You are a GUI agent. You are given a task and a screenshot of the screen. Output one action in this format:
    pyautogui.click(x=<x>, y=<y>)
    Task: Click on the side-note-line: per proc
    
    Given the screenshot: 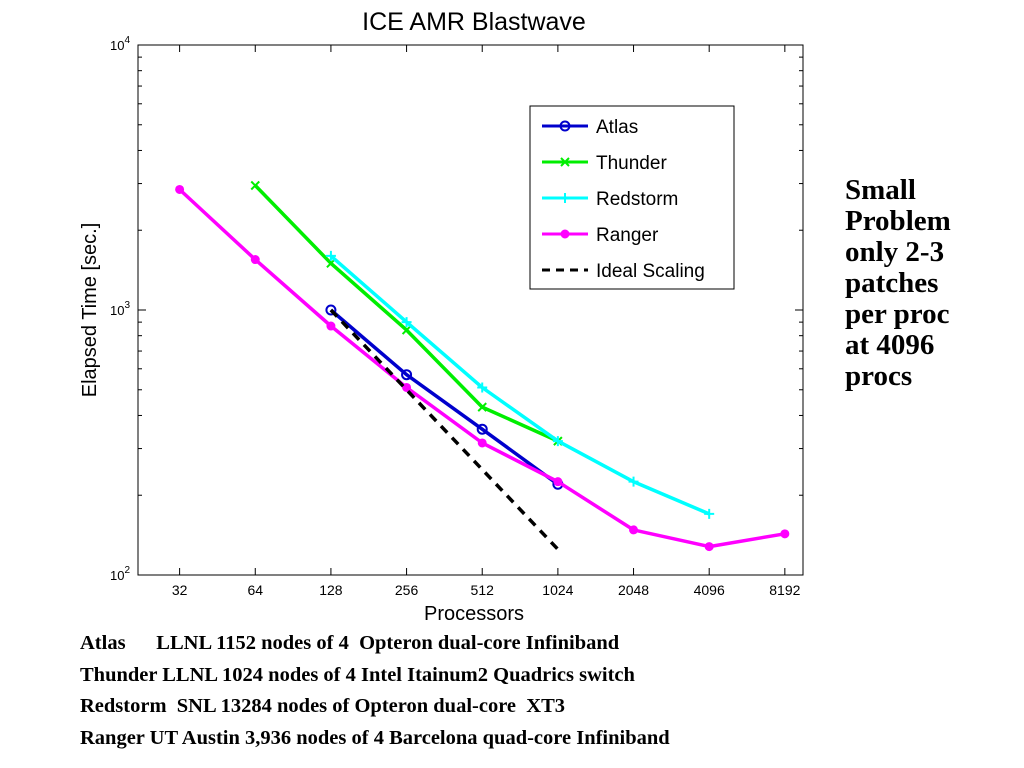 What is the action you would take?
    pyautogui.click(x=897, y=314)
    